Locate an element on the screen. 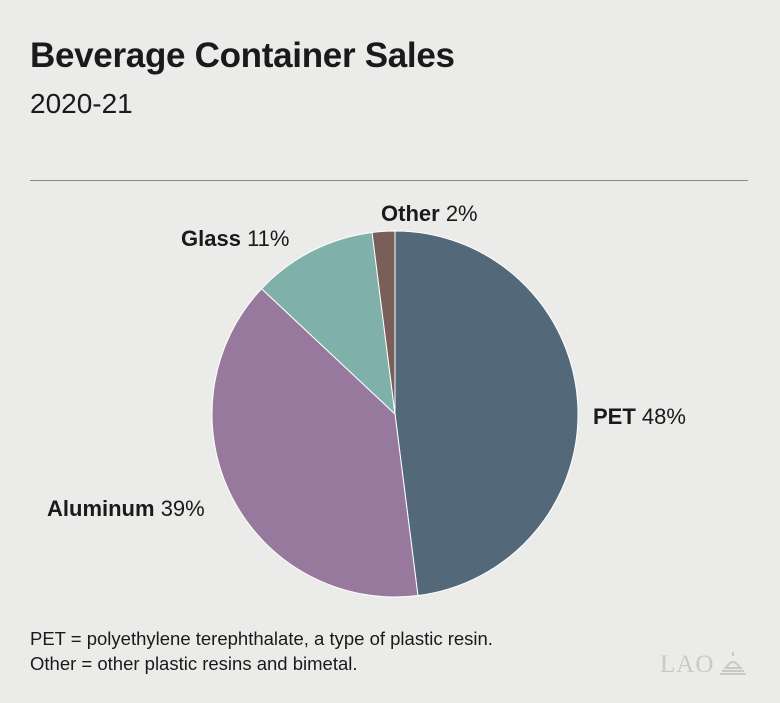 This screenshot has width=780, height=703. slice-label-other: Other 2% is located at coordinates (429, 214).